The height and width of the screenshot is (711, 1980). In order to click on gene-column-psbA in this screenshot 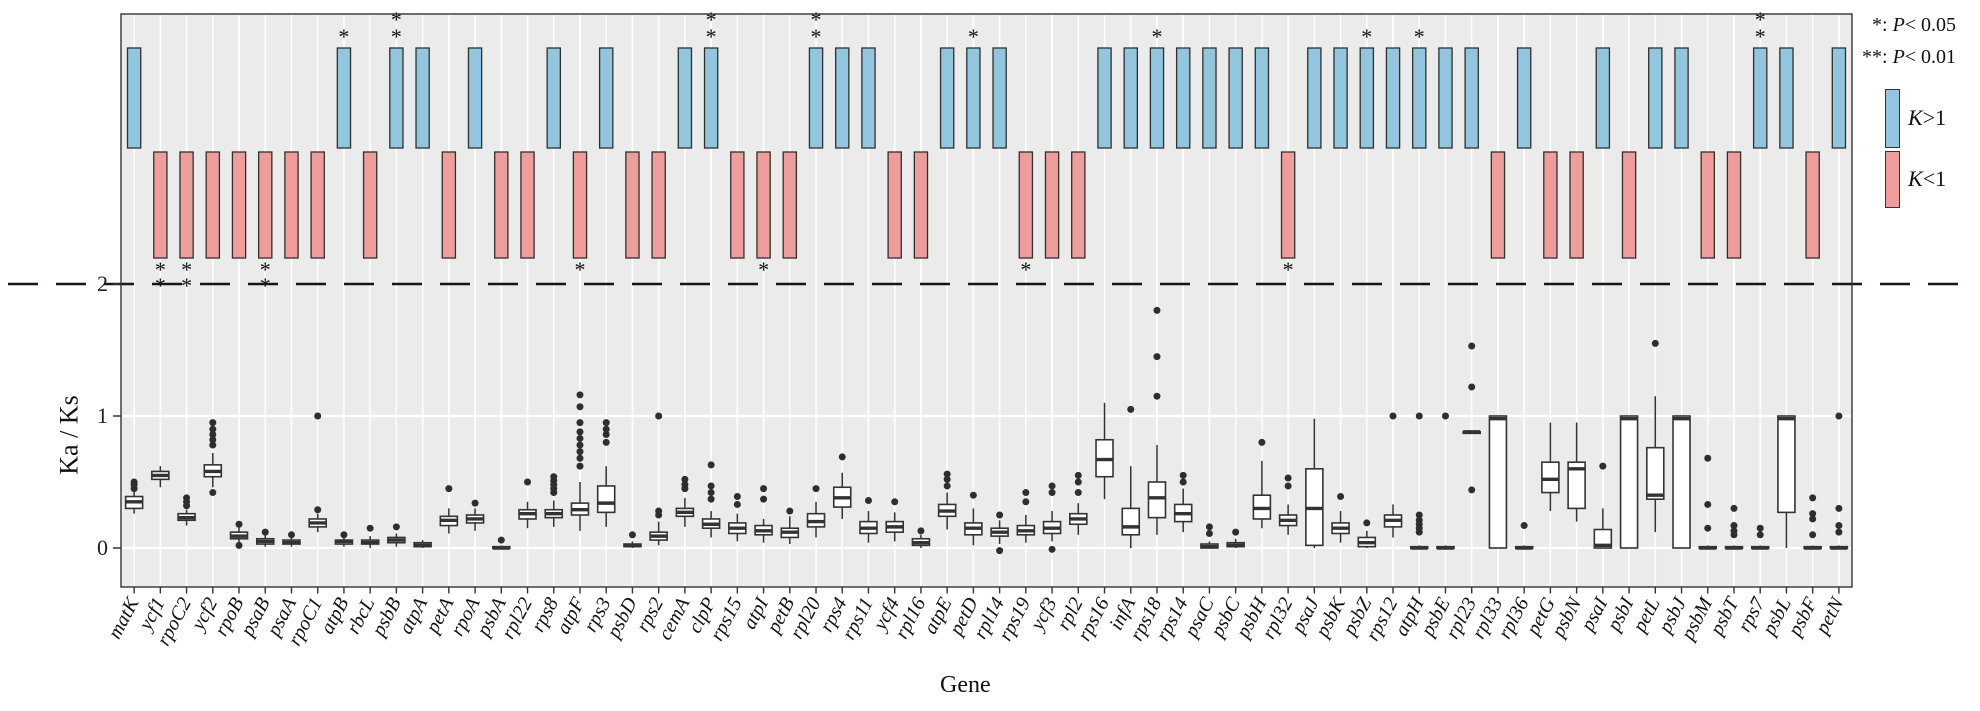, I will do `click(501, 350)`.